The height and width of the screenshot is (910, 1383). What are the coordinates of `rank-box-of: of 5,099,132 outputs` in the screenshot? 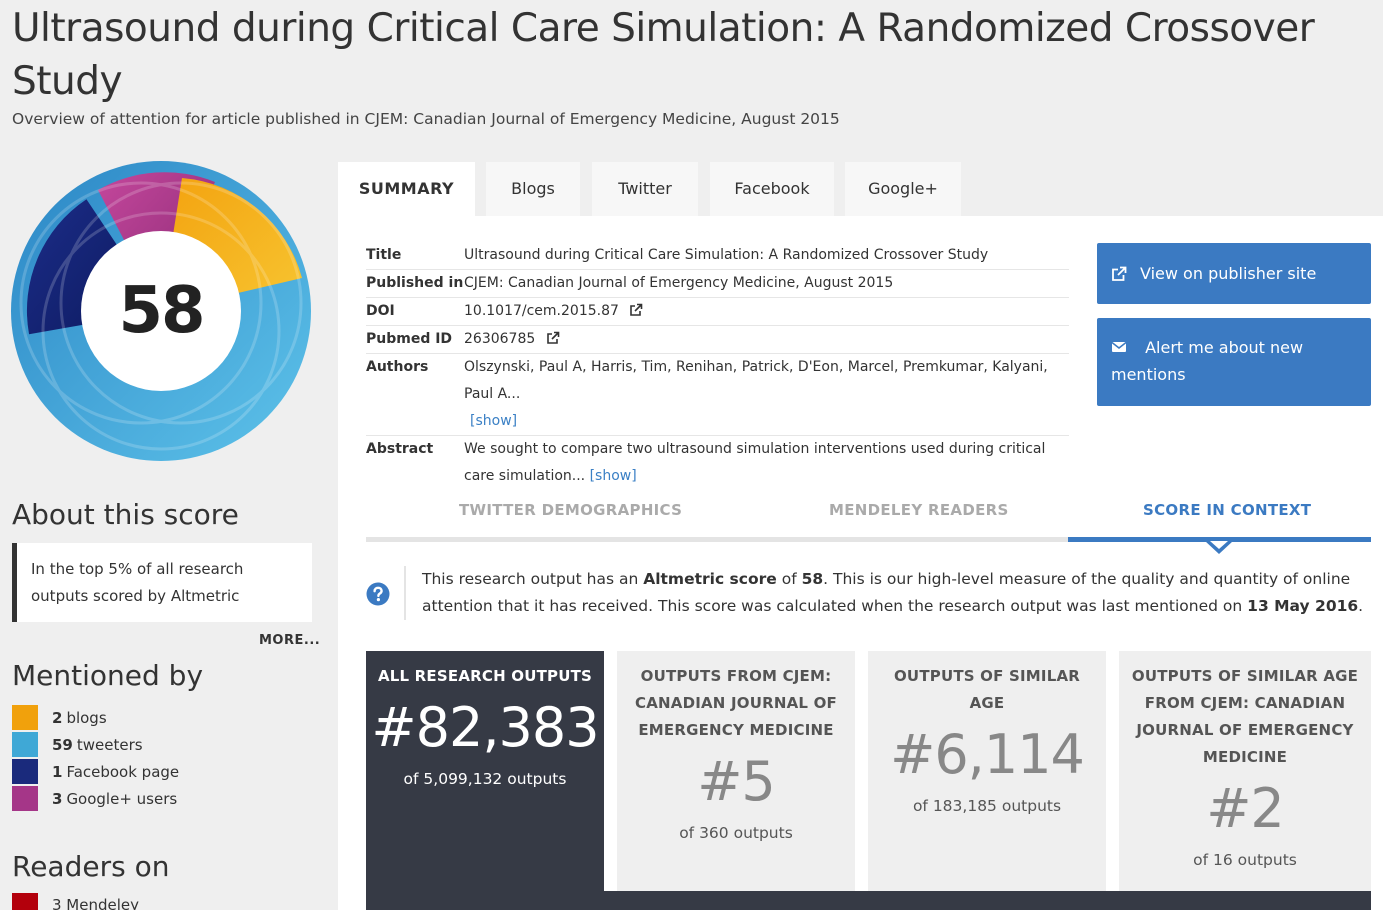 It's located at (485, 779).